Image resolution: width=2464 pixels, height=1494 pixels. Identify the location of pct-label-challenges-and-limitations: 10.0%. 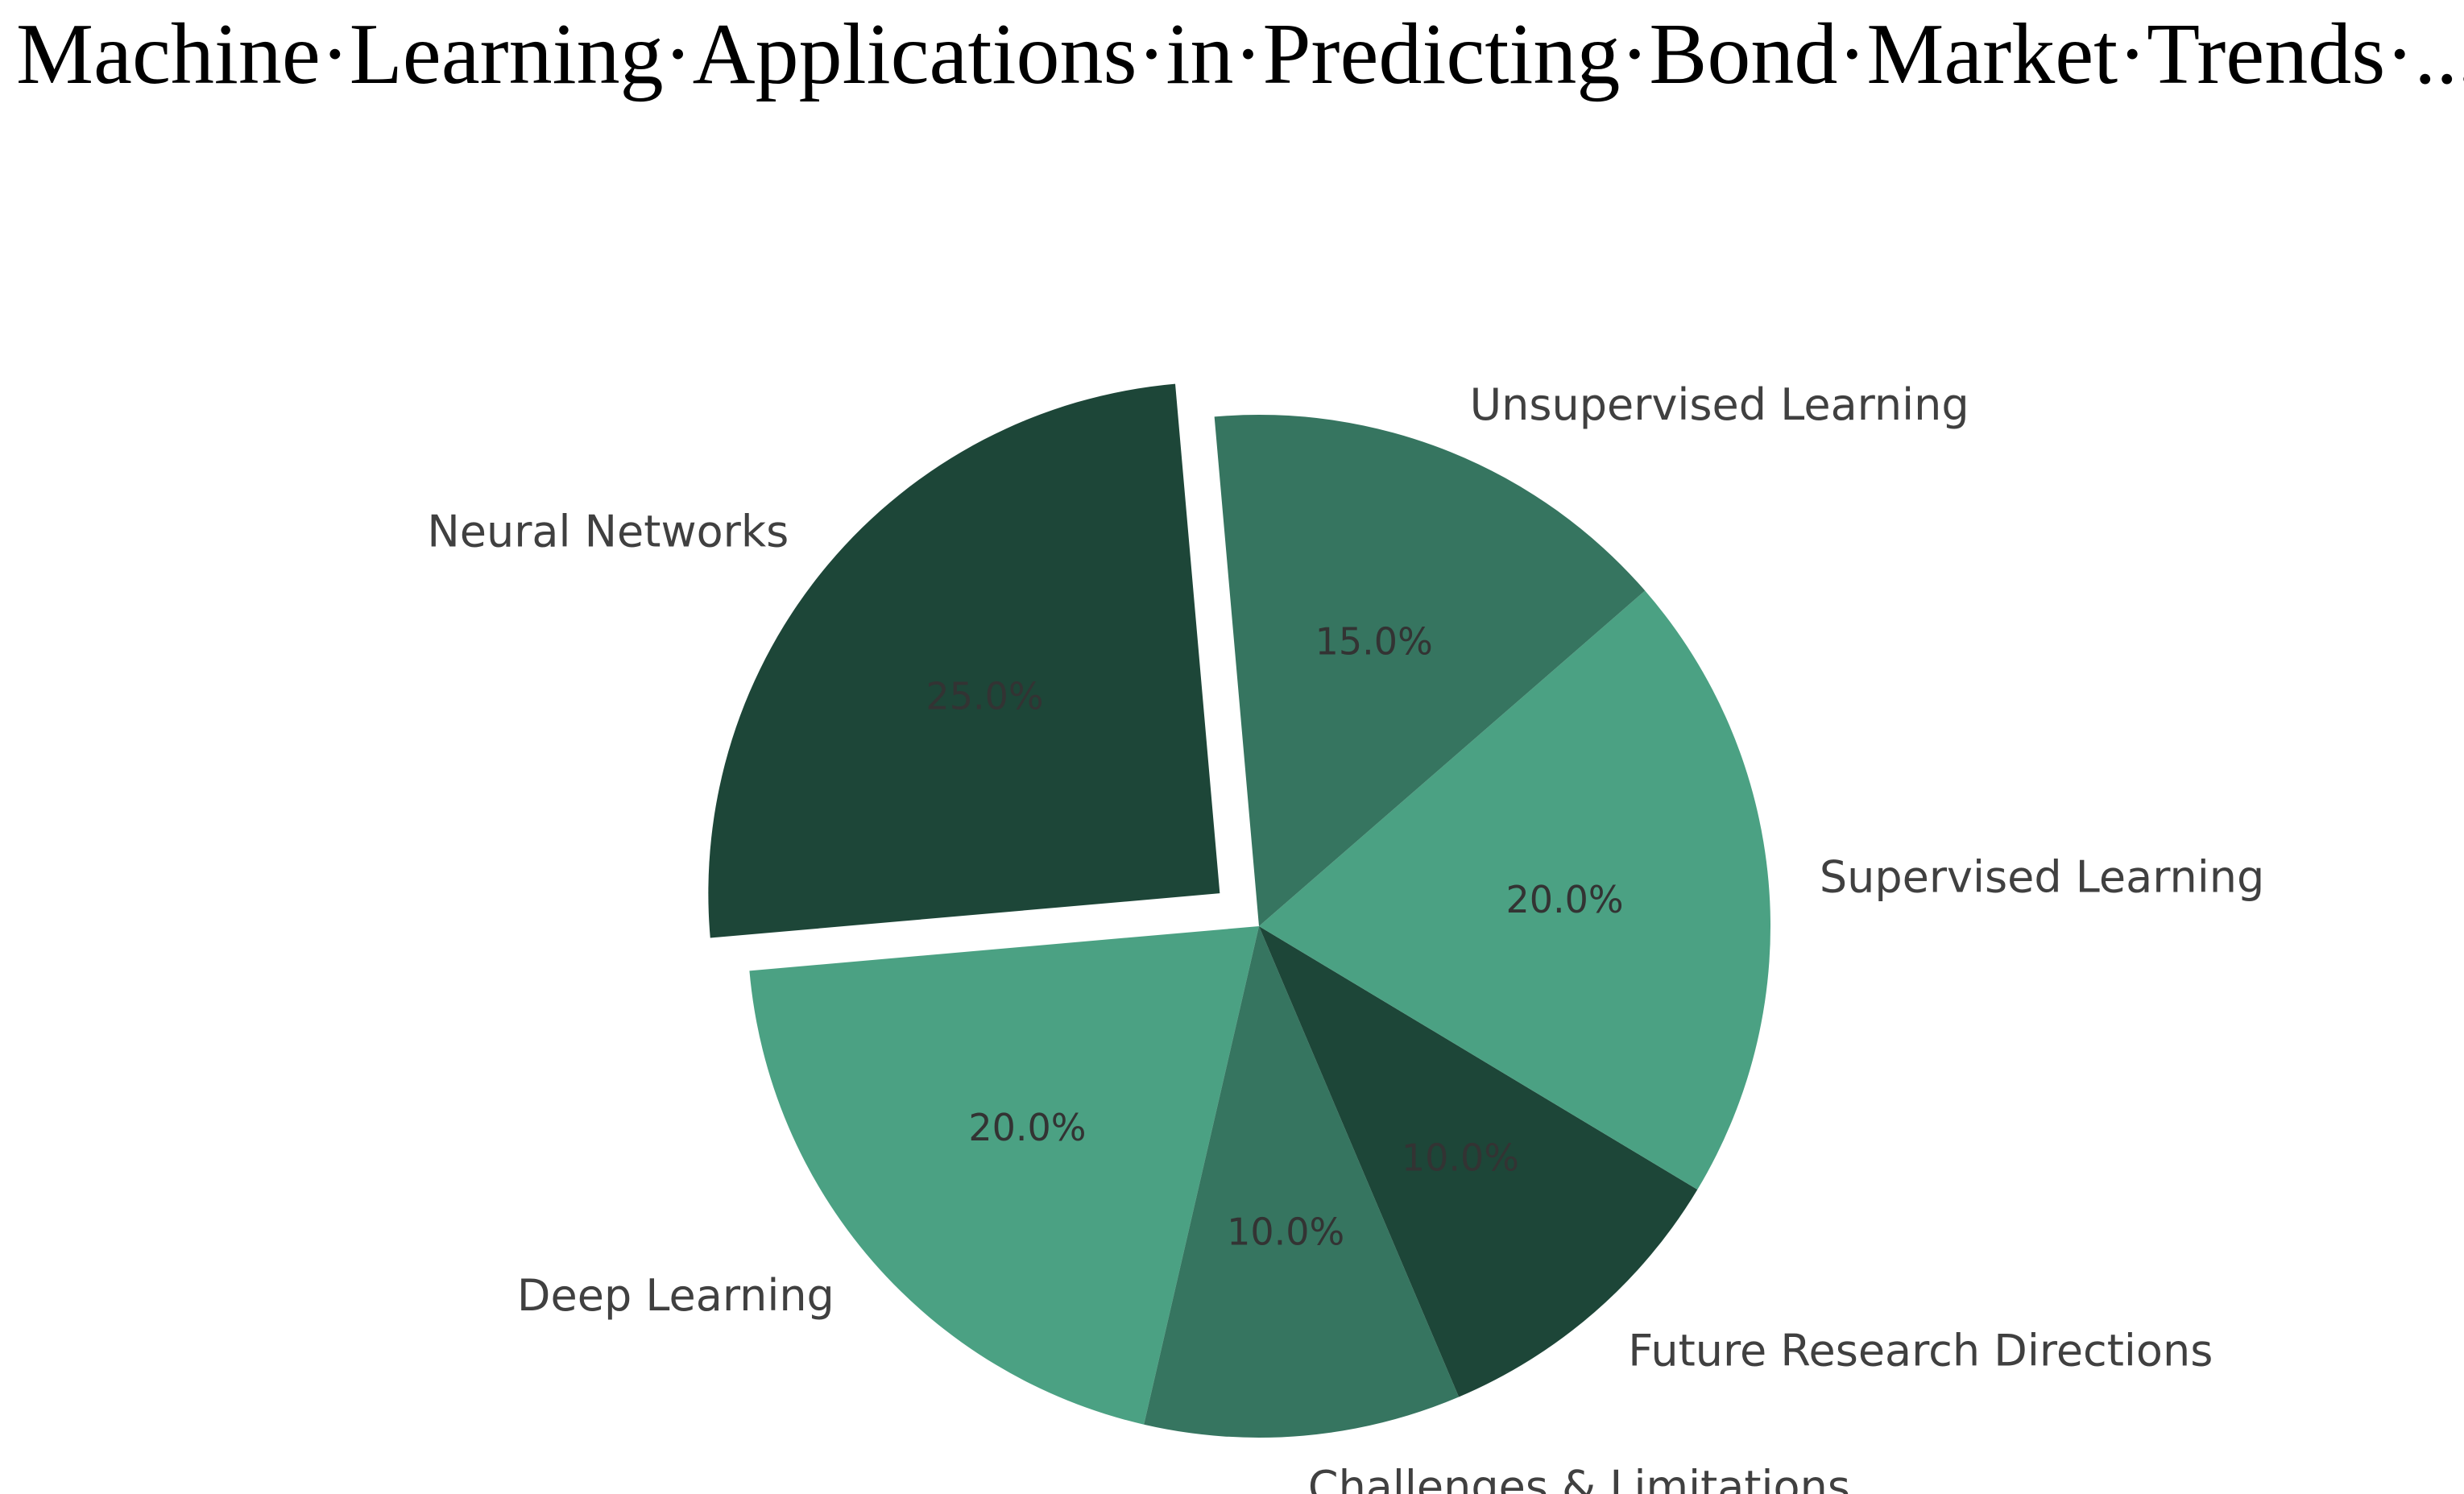
(1285, 1232).